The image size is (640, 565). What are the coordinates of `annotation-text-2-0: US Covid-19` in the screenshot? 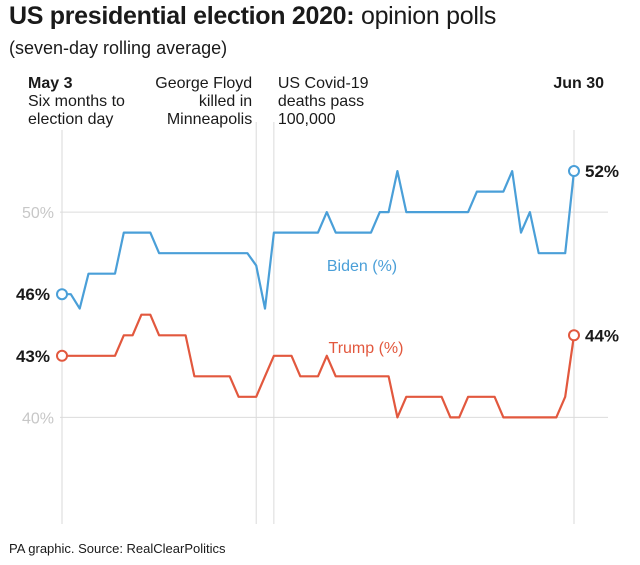 It's located at (323, 83).